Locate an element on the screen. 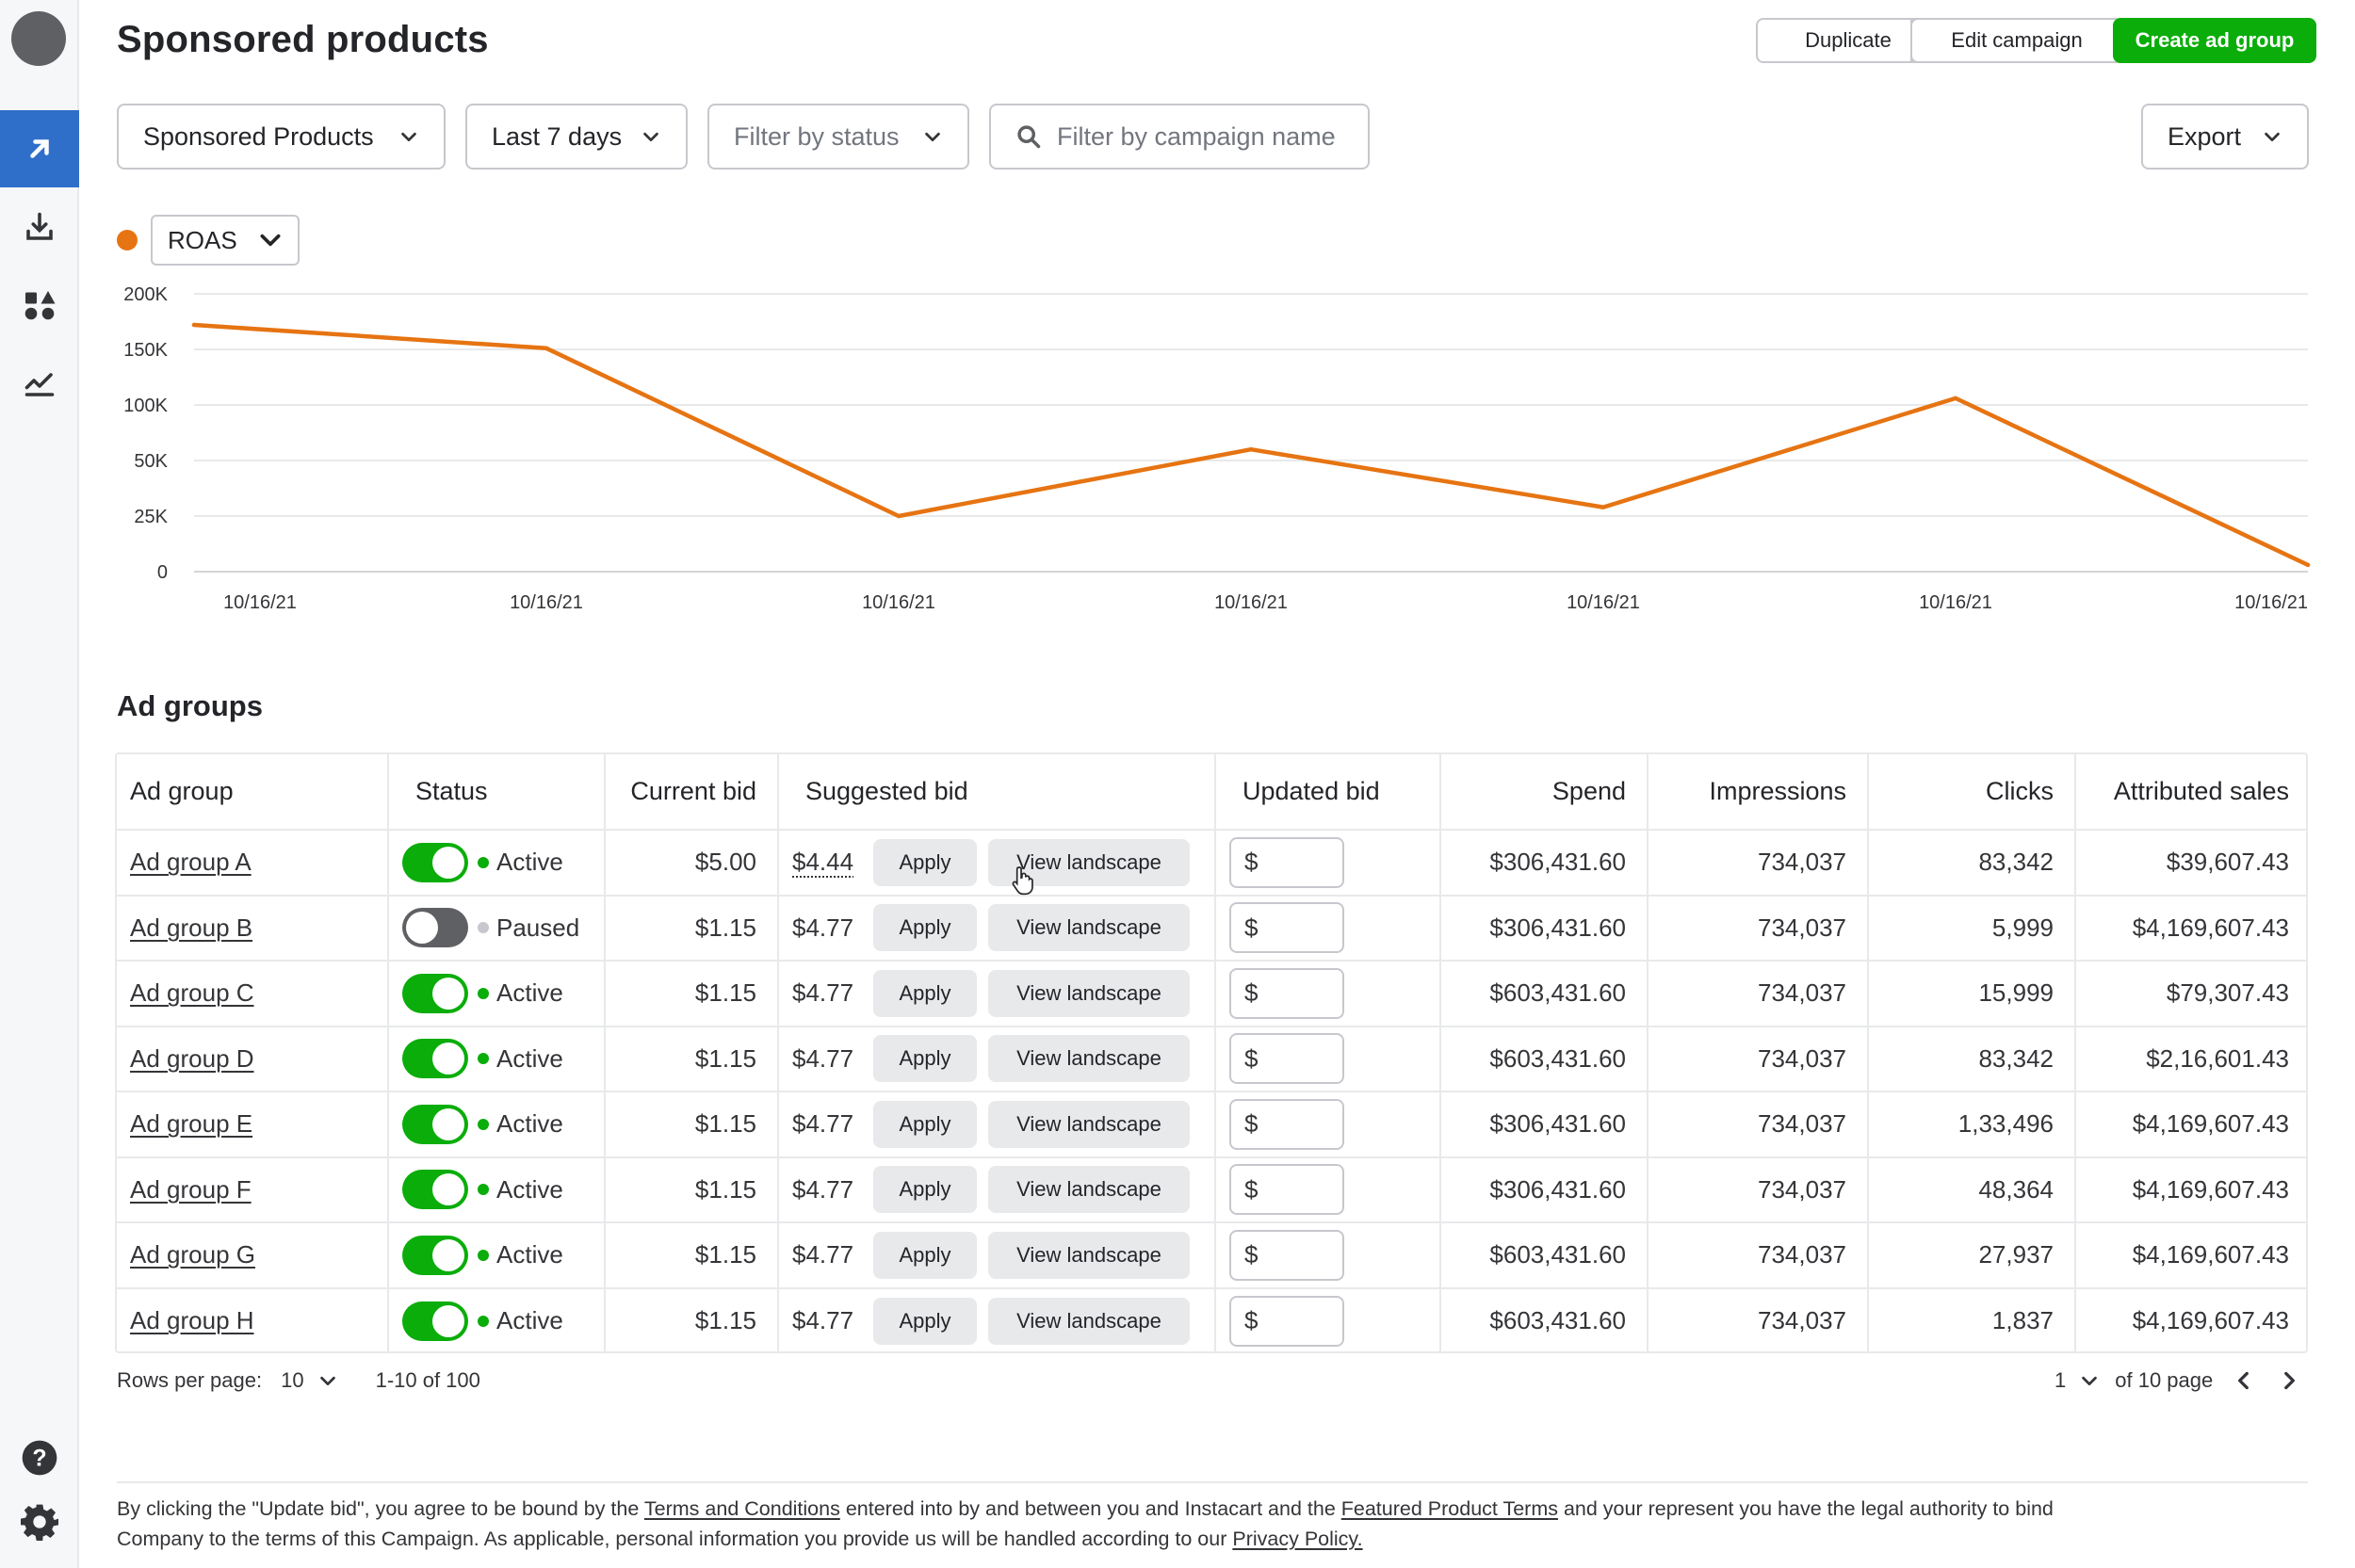 The width and height of the screenshot is (2355, 1568). col-updated-bid: Updated bid is located at coordinates (1328, 792).